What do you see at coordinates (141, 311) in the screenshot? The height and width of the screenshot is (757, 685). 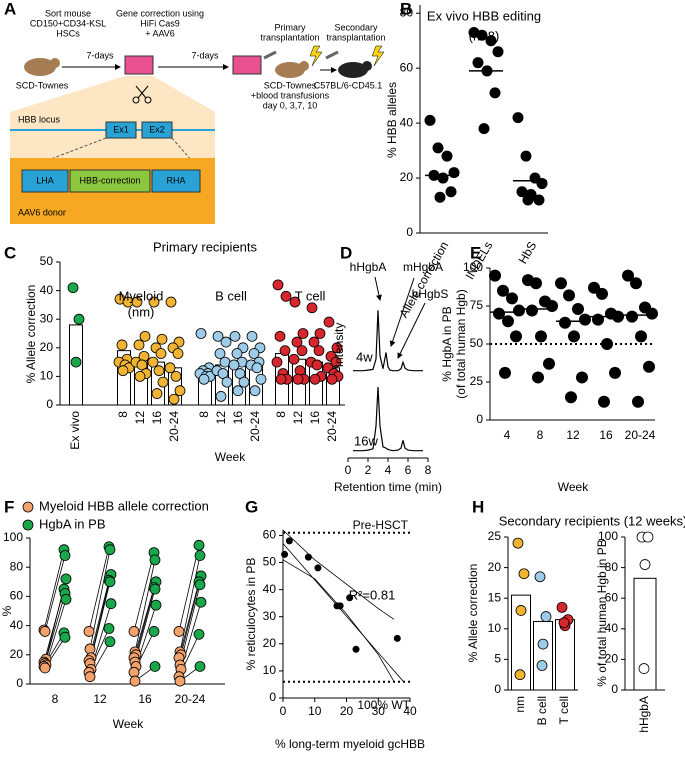 I see `group-label: (nm)` at bounding box center [141, 311].